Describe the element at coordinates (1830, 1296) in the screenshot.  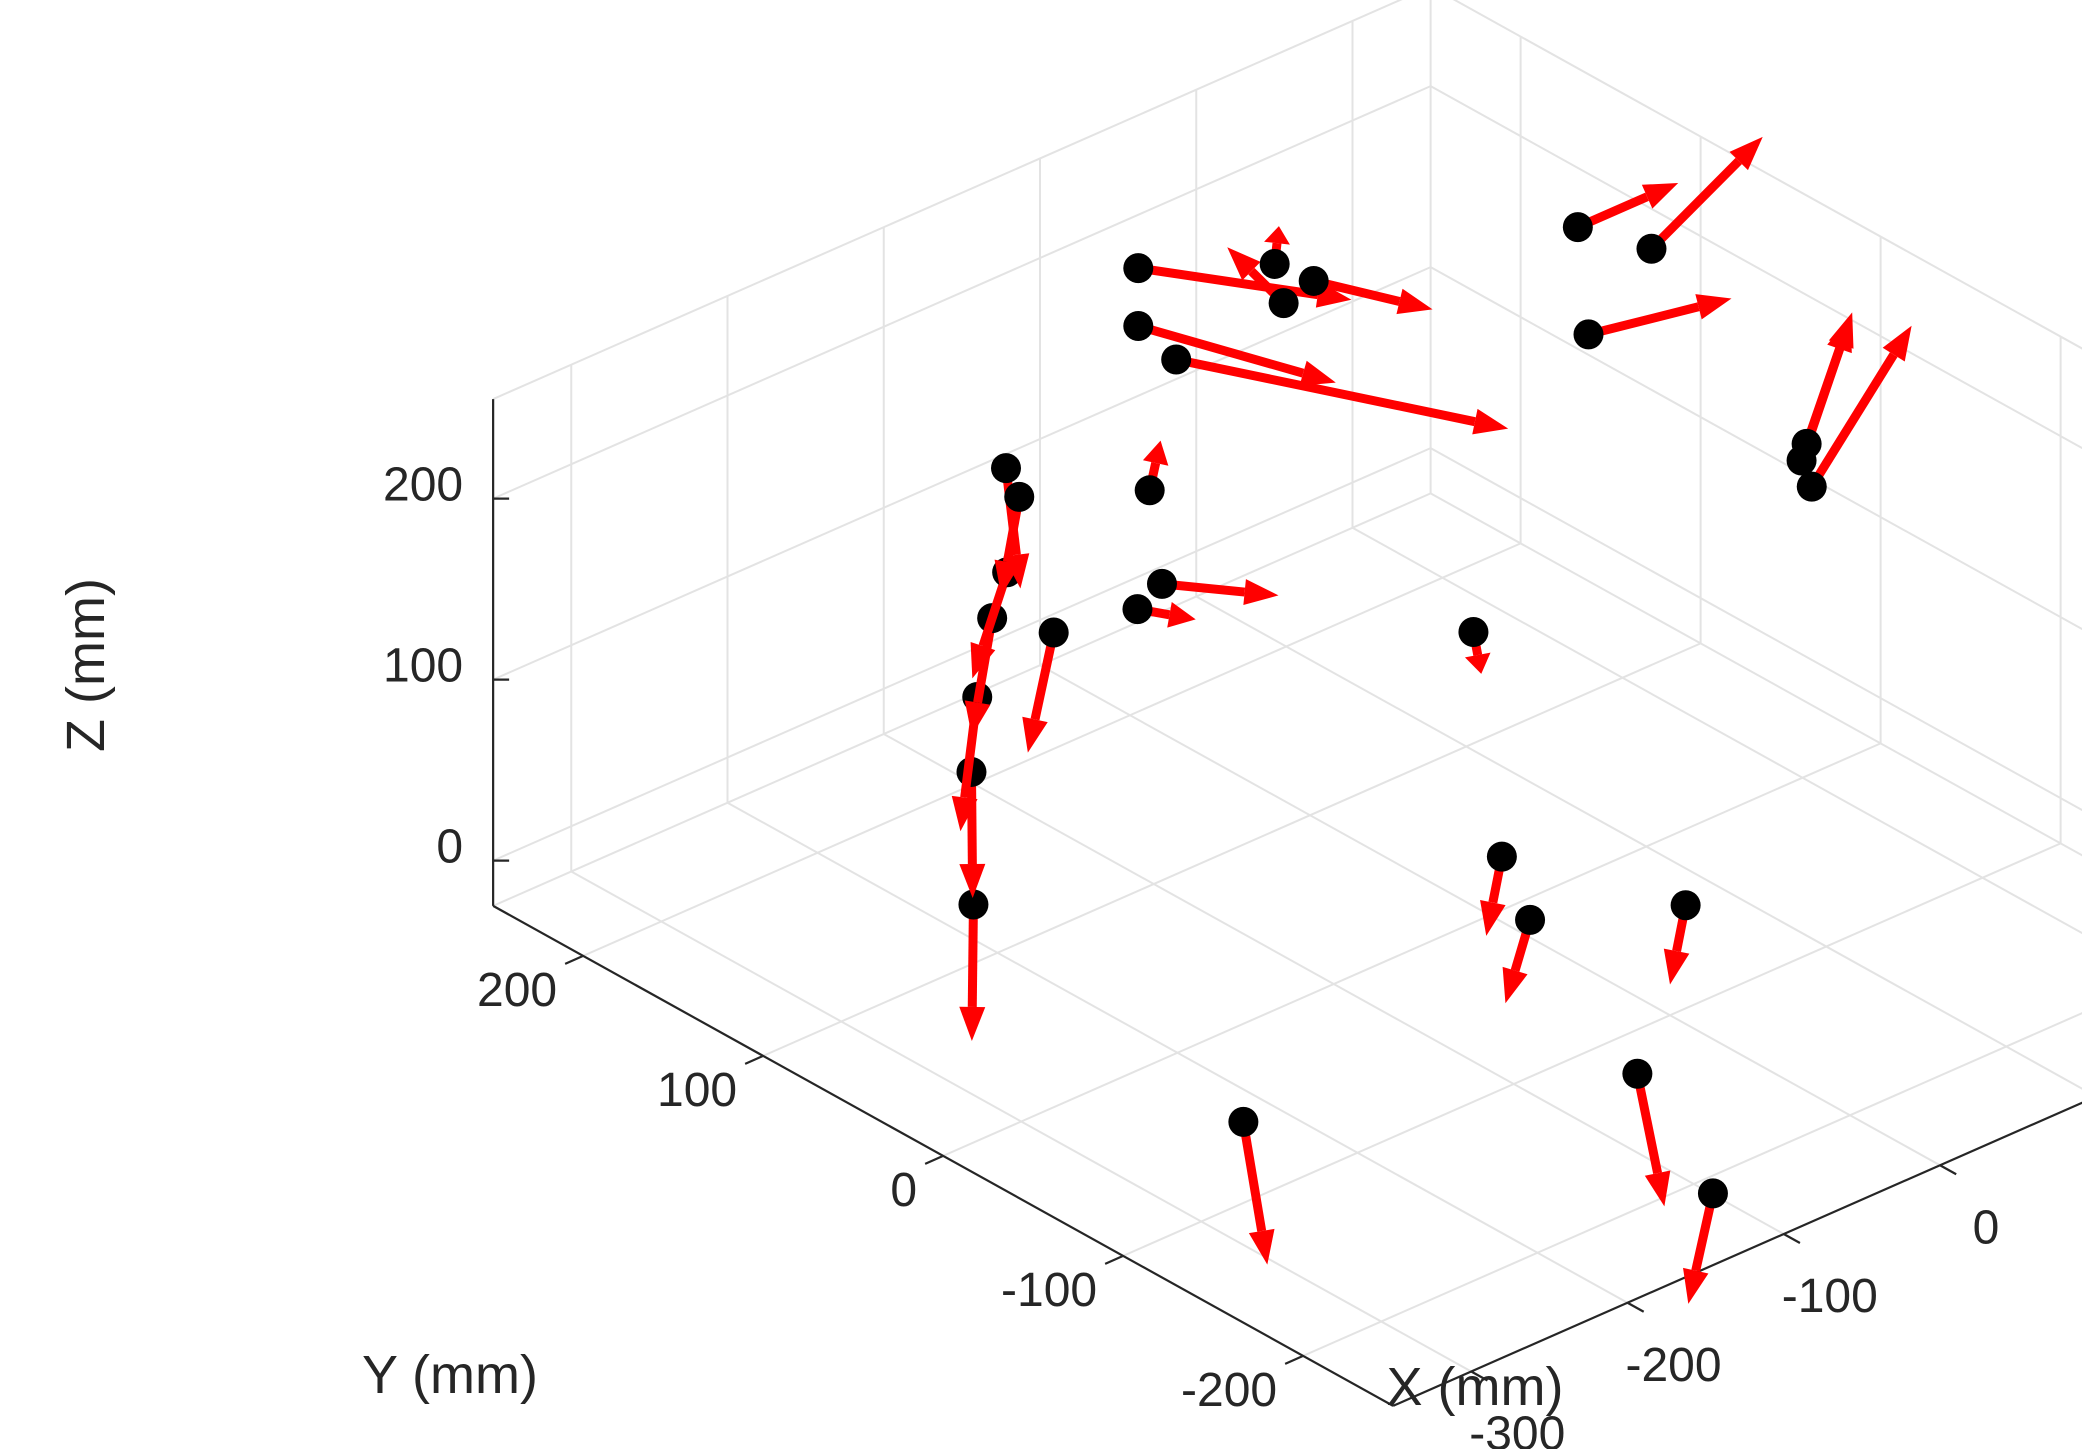
I see `x-tick-label: -100` at that location.